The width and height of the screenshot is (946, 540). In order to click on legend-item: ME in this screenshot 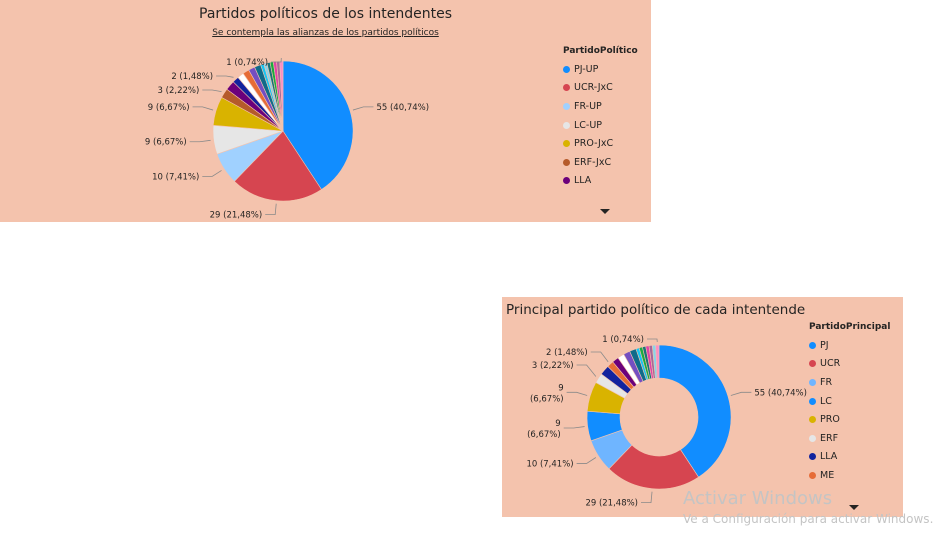, I will do `click(849, 475)`.